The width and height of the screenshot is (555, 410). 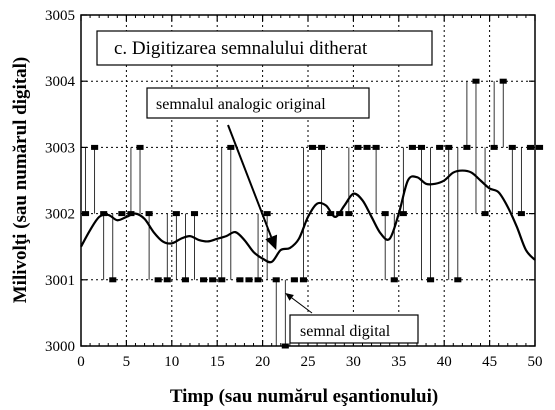 What do you see at coordinates (241, 104) in the screenshot?
I see `annotation-analog-label: semnalul analogic original` at bounding box center [241, 104].